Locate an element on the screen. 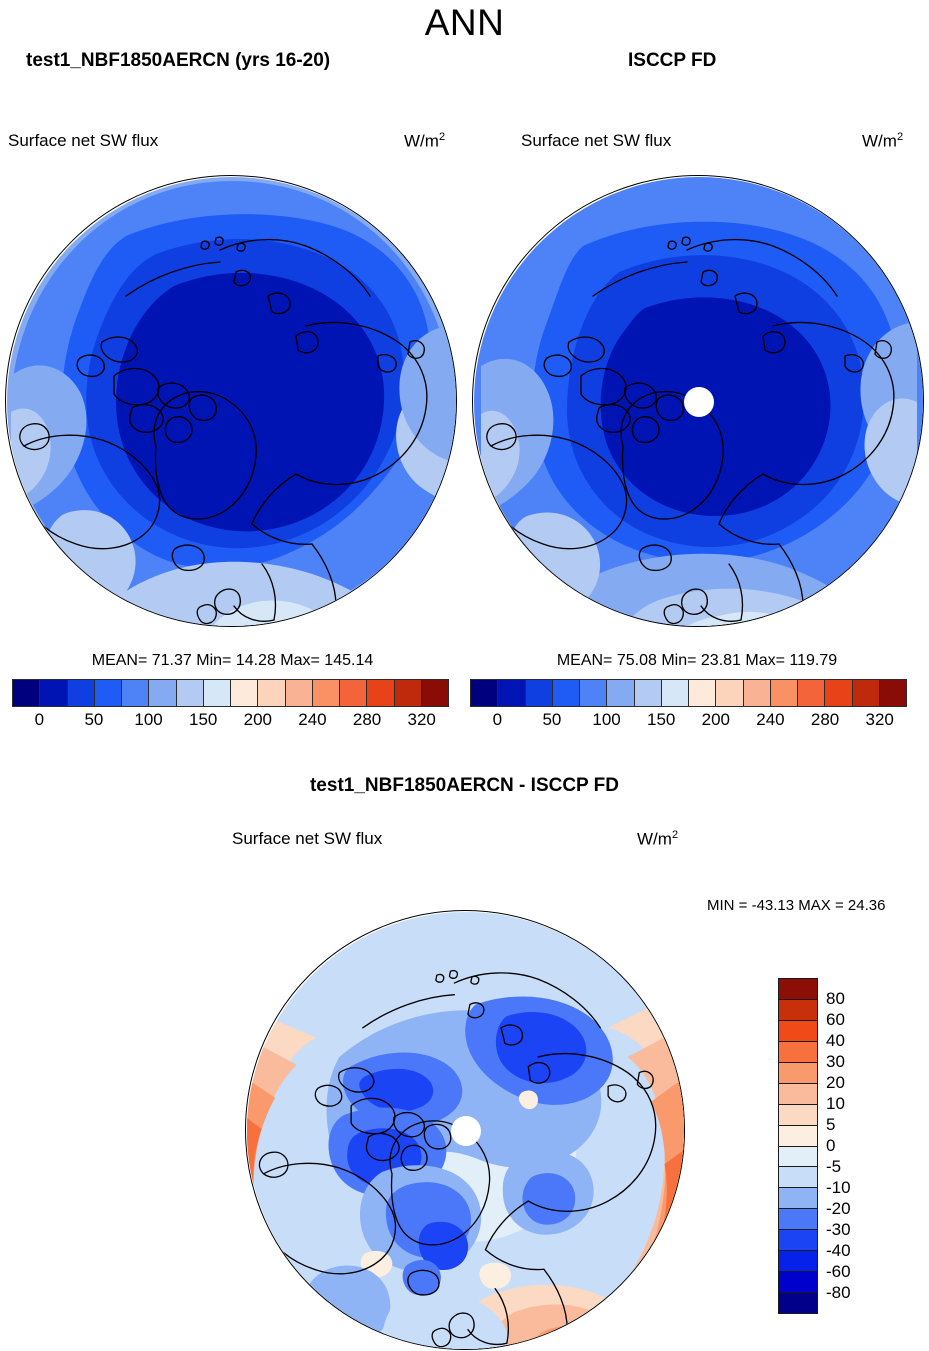  diff-colorbar-tick-label: -10 is located at coordinates (838, 1187).